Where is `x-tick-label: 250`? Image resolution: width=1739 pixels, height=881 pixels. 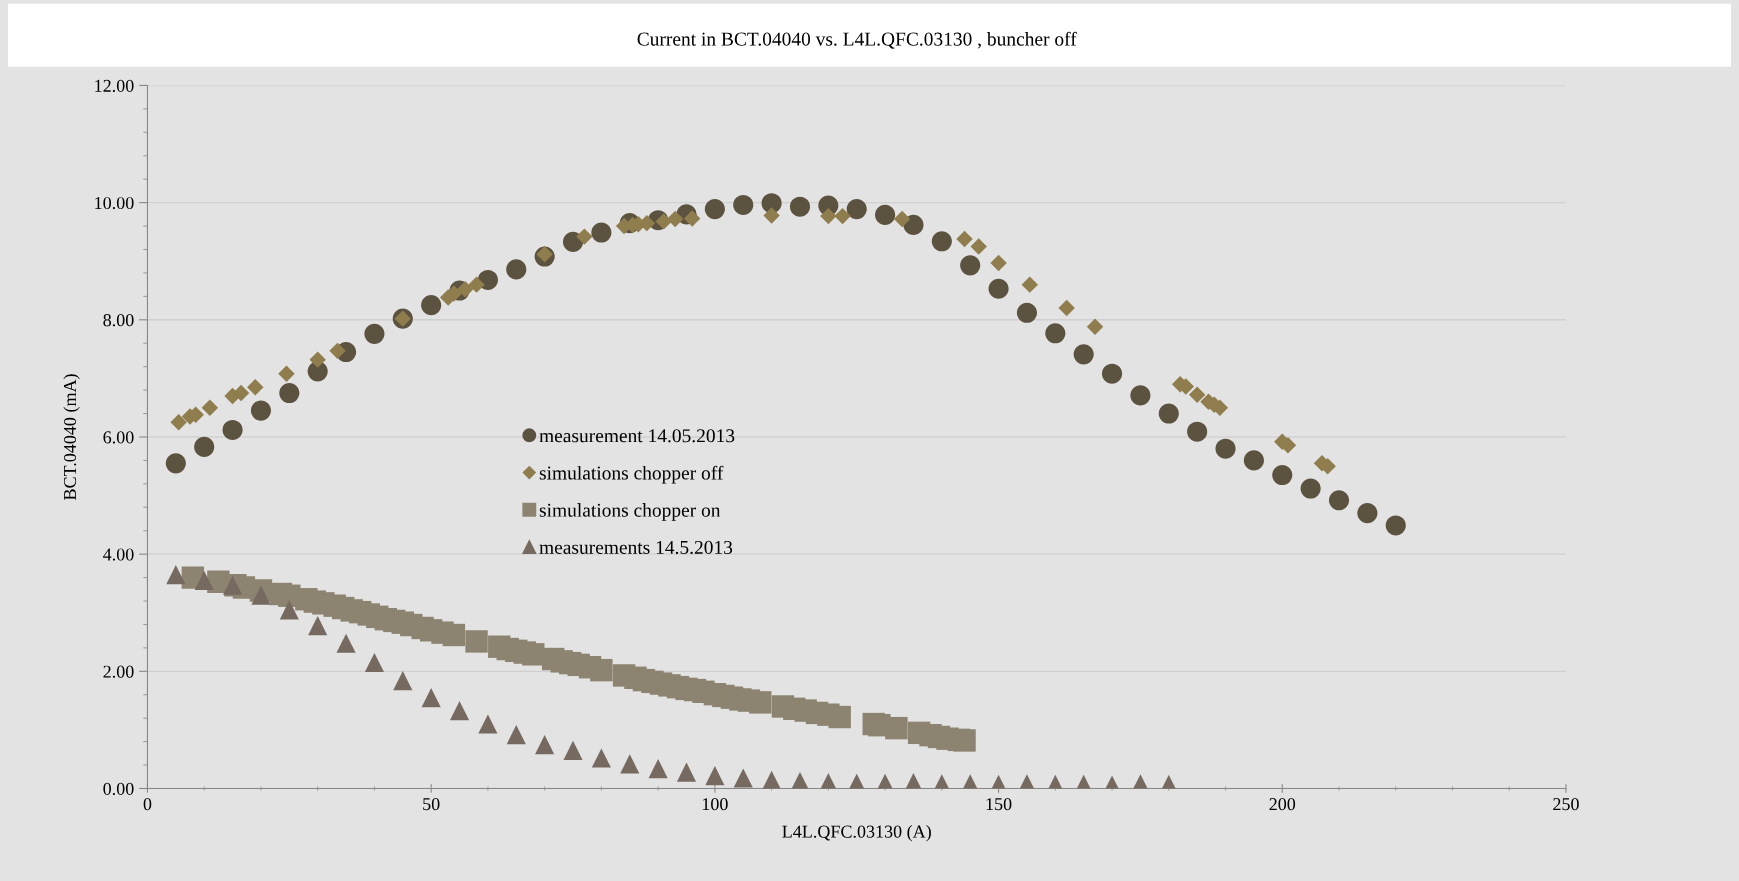
x-tick-label: 250 is located at coordinates (1566, 804).